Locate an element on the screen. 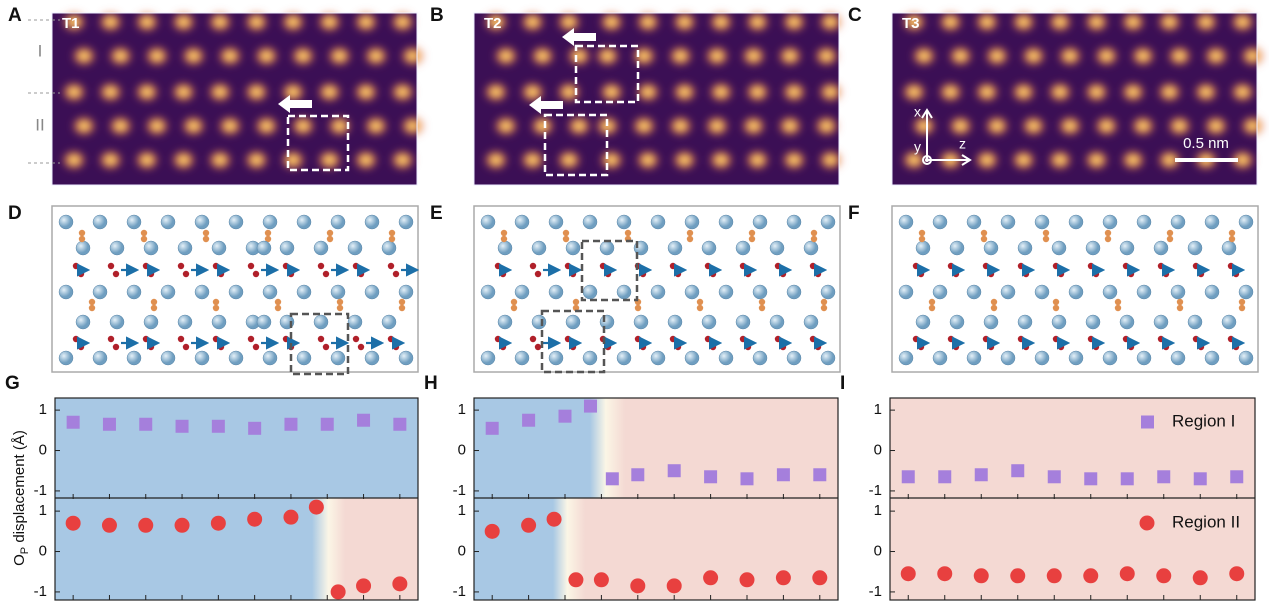 This screenshot has width=1269, height=606. axis-label: z is located at coordinates (962, 144).